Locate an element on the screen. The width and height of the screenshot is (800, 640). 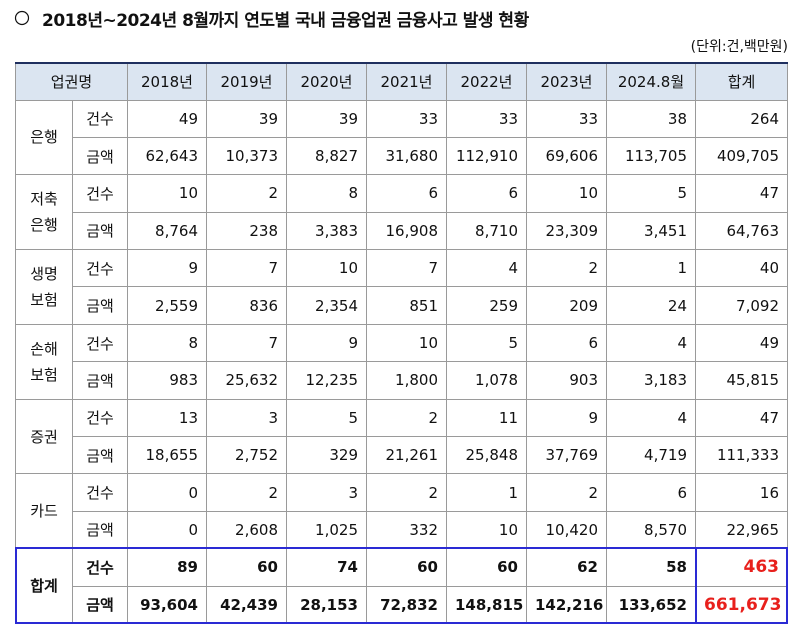
group-label: 카드 is located at coordinates (44, 511).